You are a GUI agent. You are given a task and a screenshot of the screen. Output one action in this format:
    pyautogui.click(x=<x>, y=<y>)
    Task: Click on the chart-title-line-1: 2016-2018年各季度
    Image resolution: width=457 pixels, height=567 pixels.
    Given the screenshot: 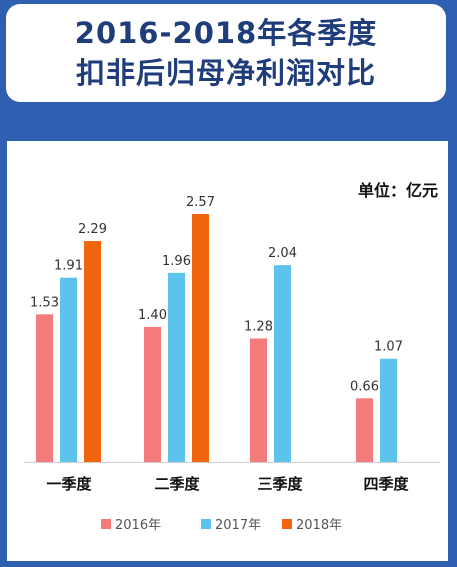 What is the action you would take?
    pyautogui.click(x=226, y=33)
    